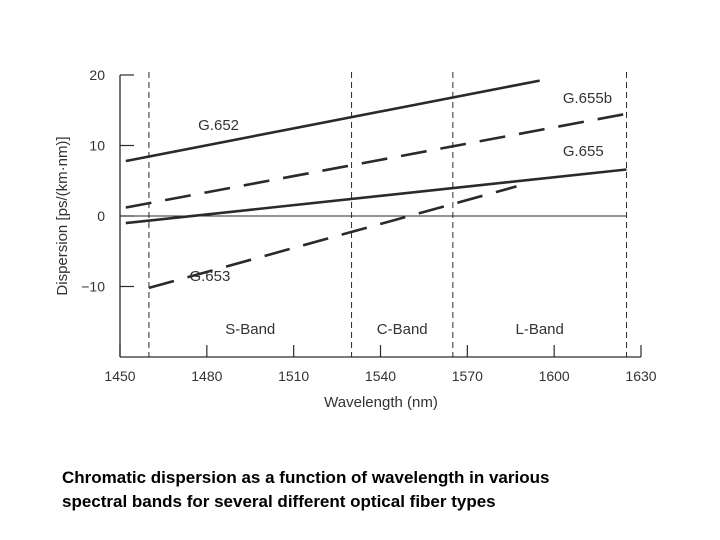  Describe the element at coordinates (250, 329) in the screenshot. I see `band-label: S-Band` at that location.